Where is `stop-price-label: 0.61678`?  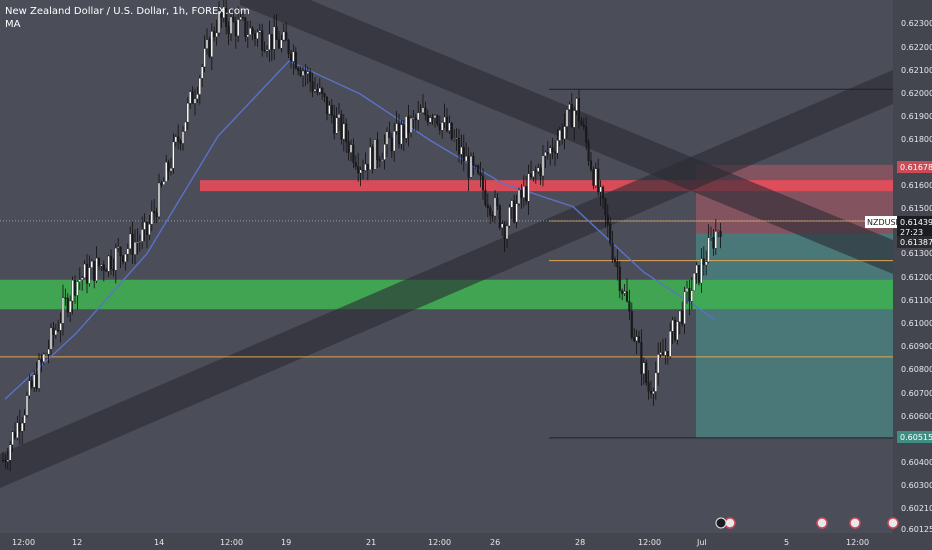
stop-price-label: 0.61678 is located at coordinates (916, 167).